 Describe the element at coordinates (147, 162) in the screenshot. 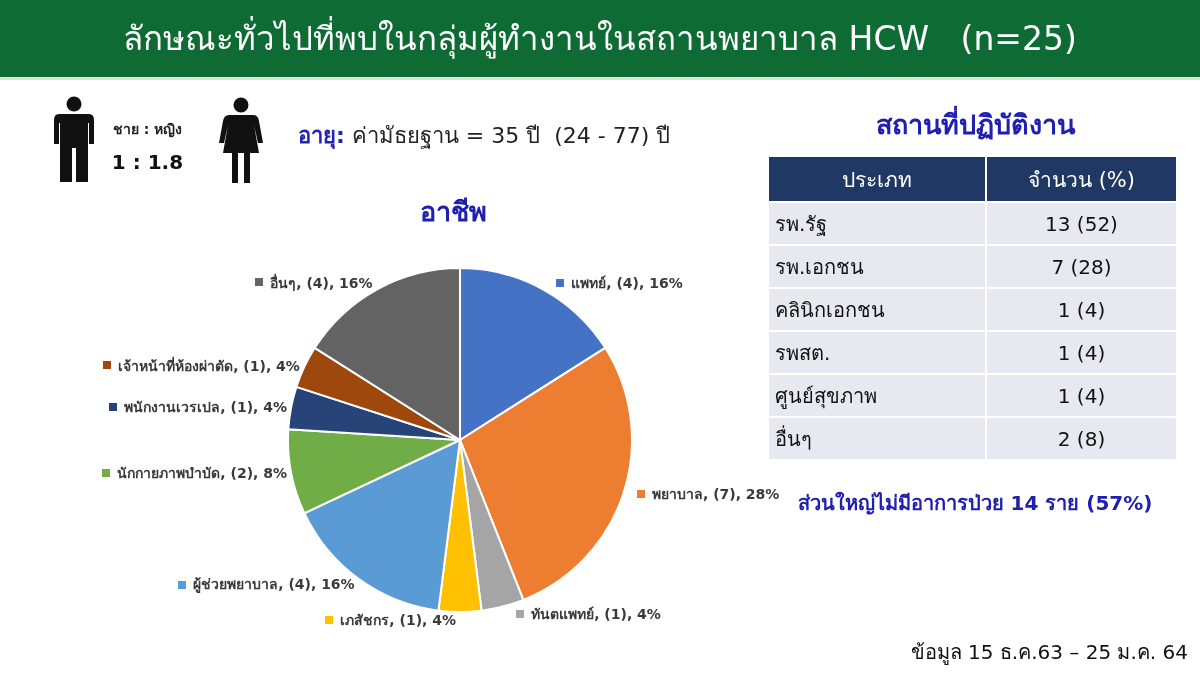

I see `text: 1 : 1.8` at that location.